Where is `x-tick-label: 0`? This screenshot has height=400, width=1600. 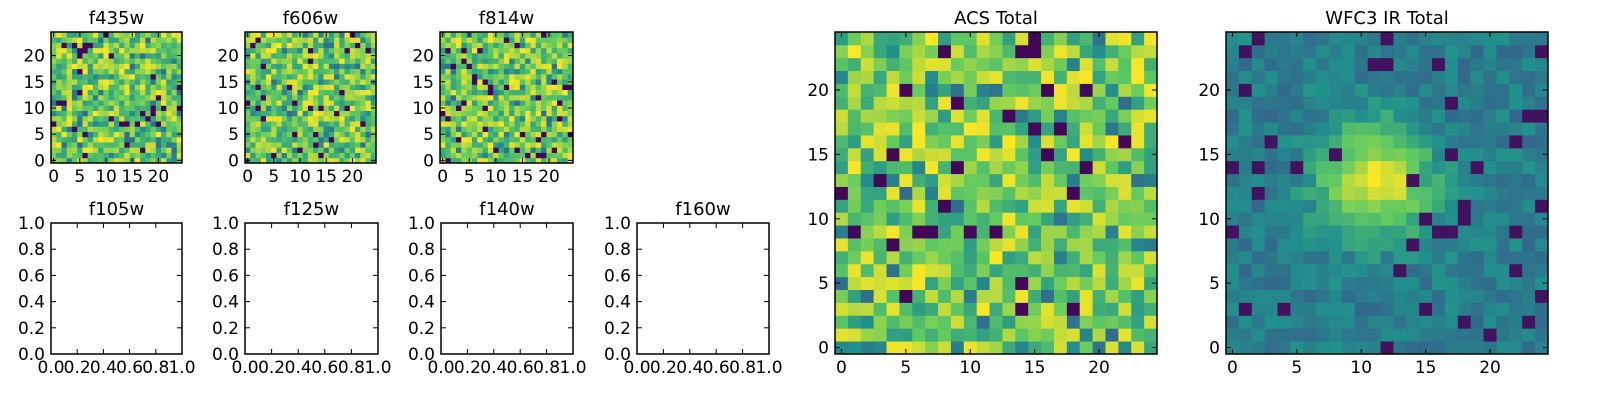
x-tick-label: 0 is located at coordinates (53, 177).